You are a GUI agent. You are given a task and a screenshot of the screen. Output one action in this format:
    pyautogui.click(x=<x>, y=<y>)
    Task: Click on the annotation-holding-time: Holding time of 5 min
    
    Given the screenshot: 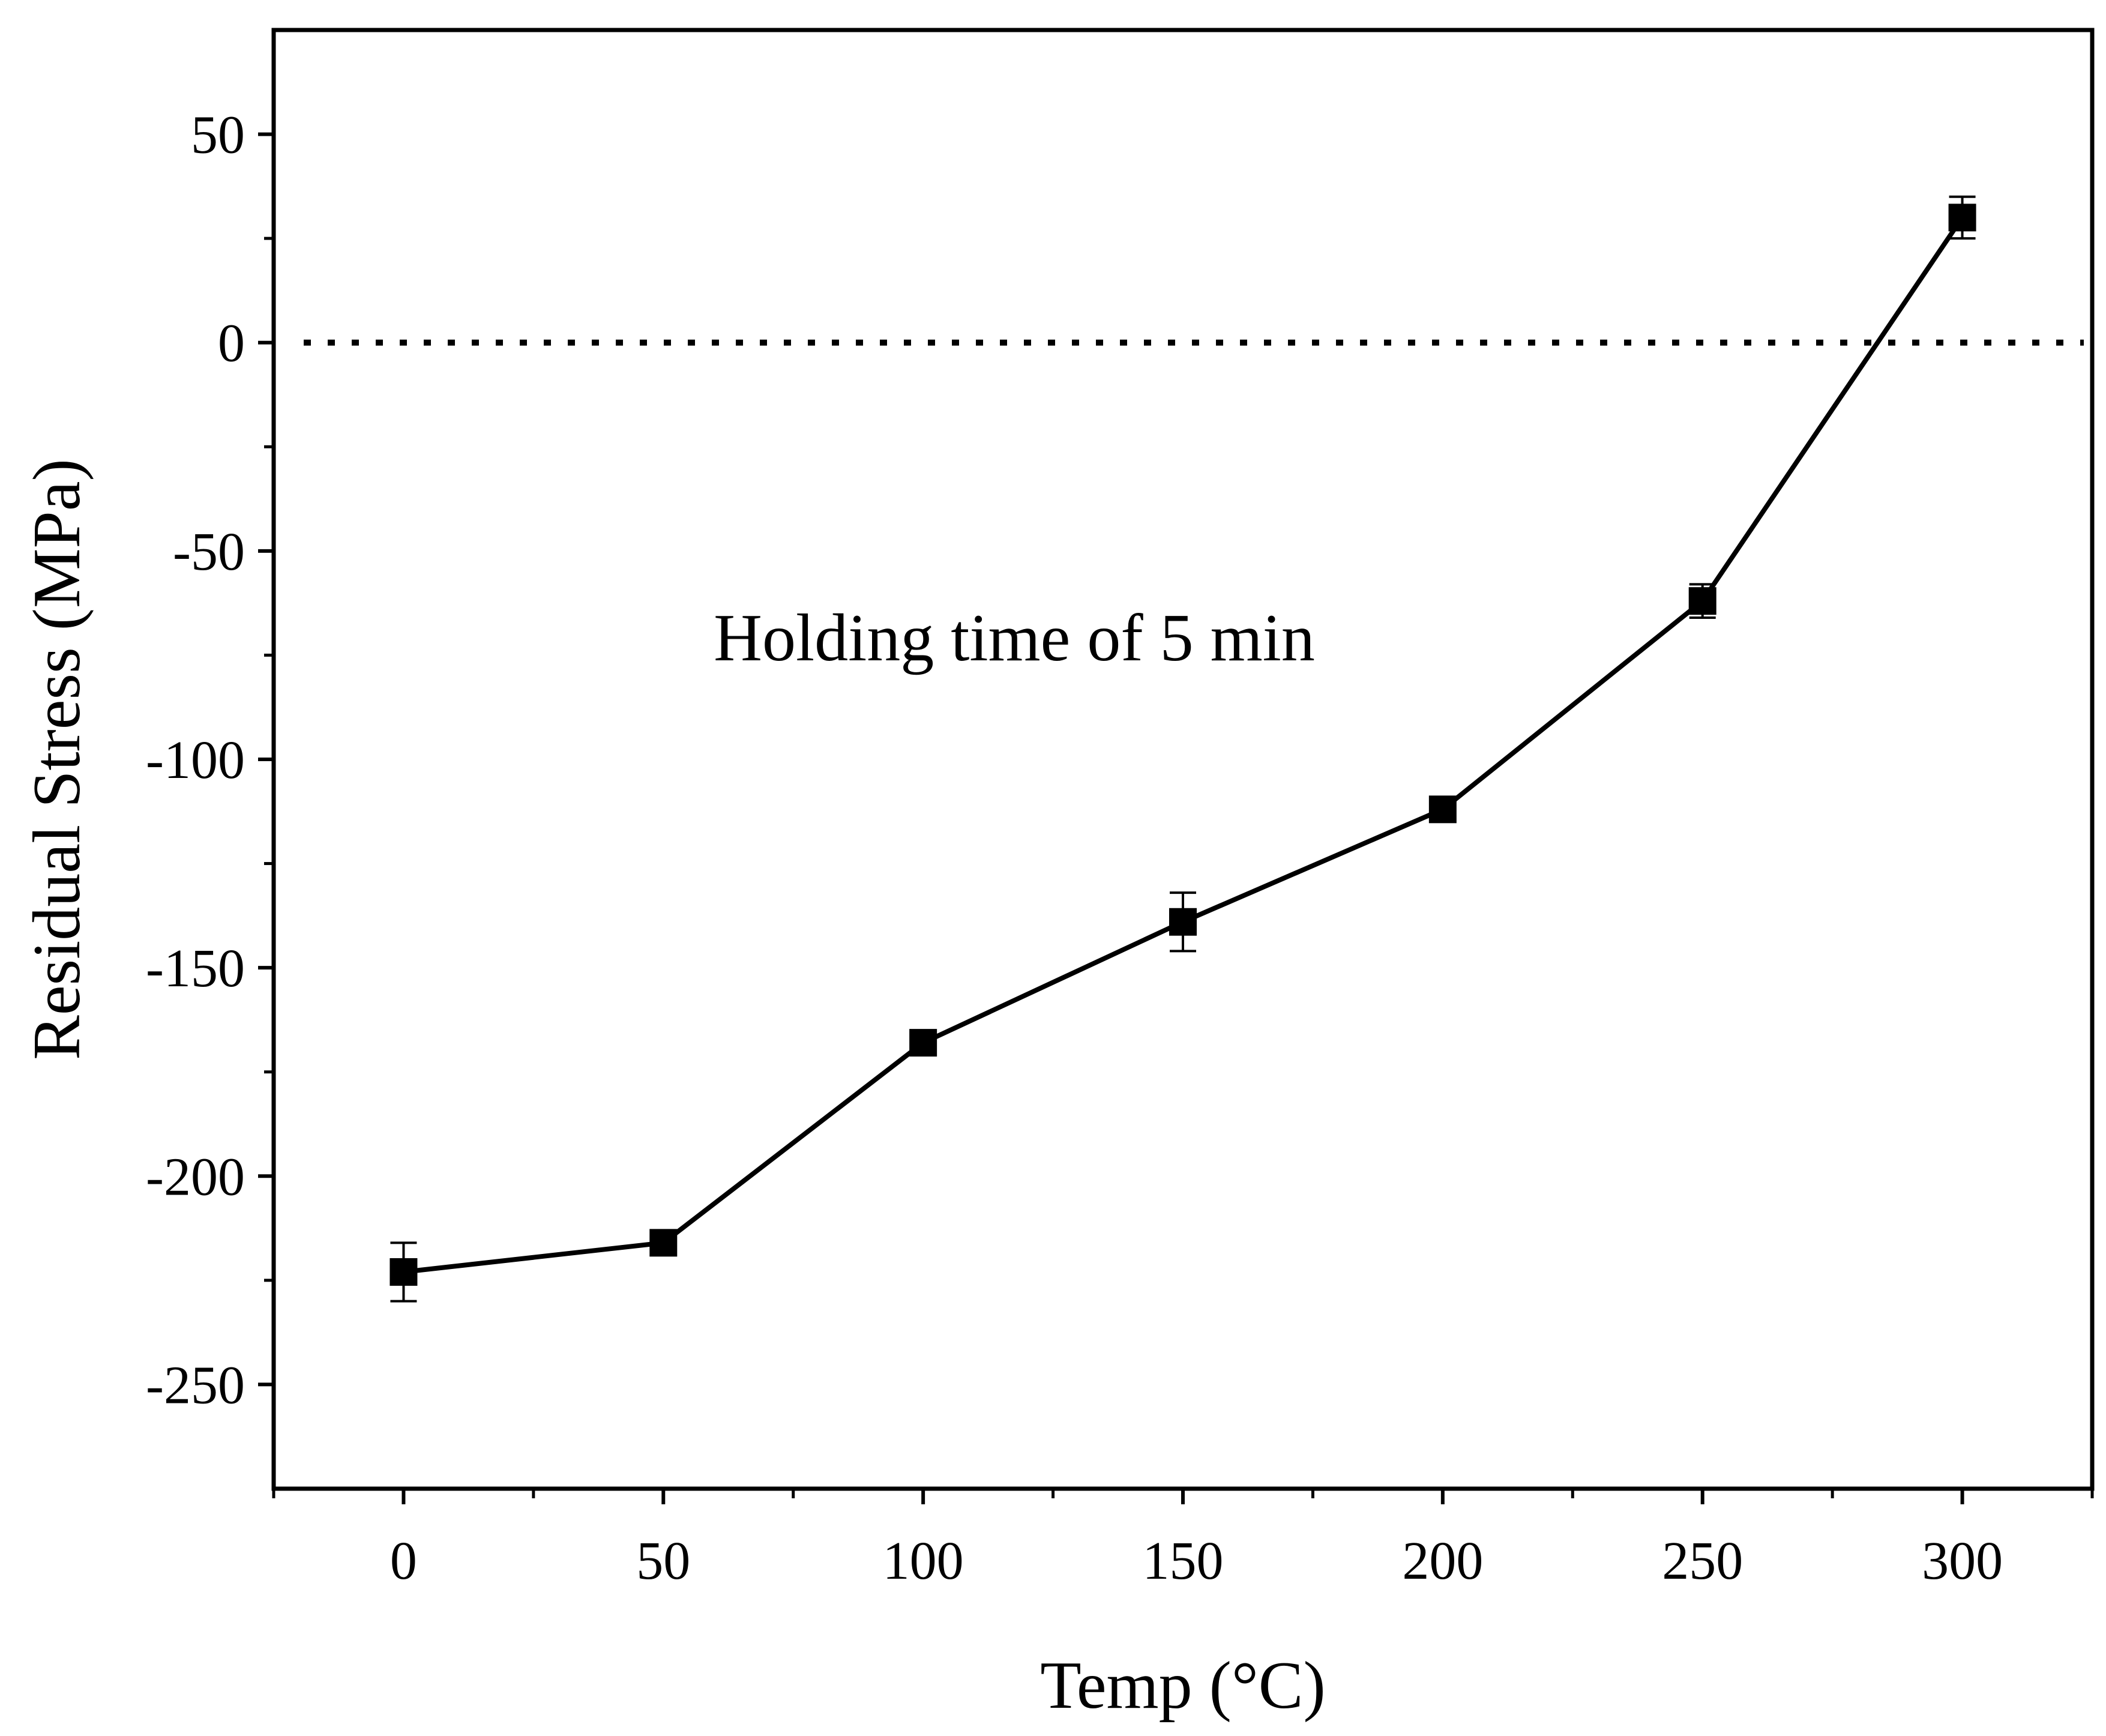 What is the action you would take?
    pyautogui.click(x=1014, y=638)
    